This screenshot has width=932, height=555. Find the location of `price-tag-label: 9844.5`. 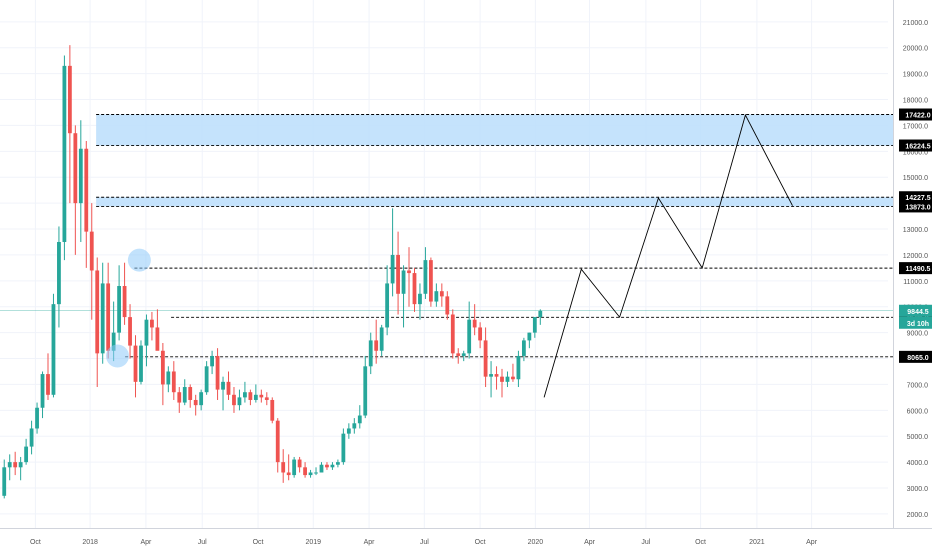

price-tag-label: 9844.5 is located at coordinates (918, 312).